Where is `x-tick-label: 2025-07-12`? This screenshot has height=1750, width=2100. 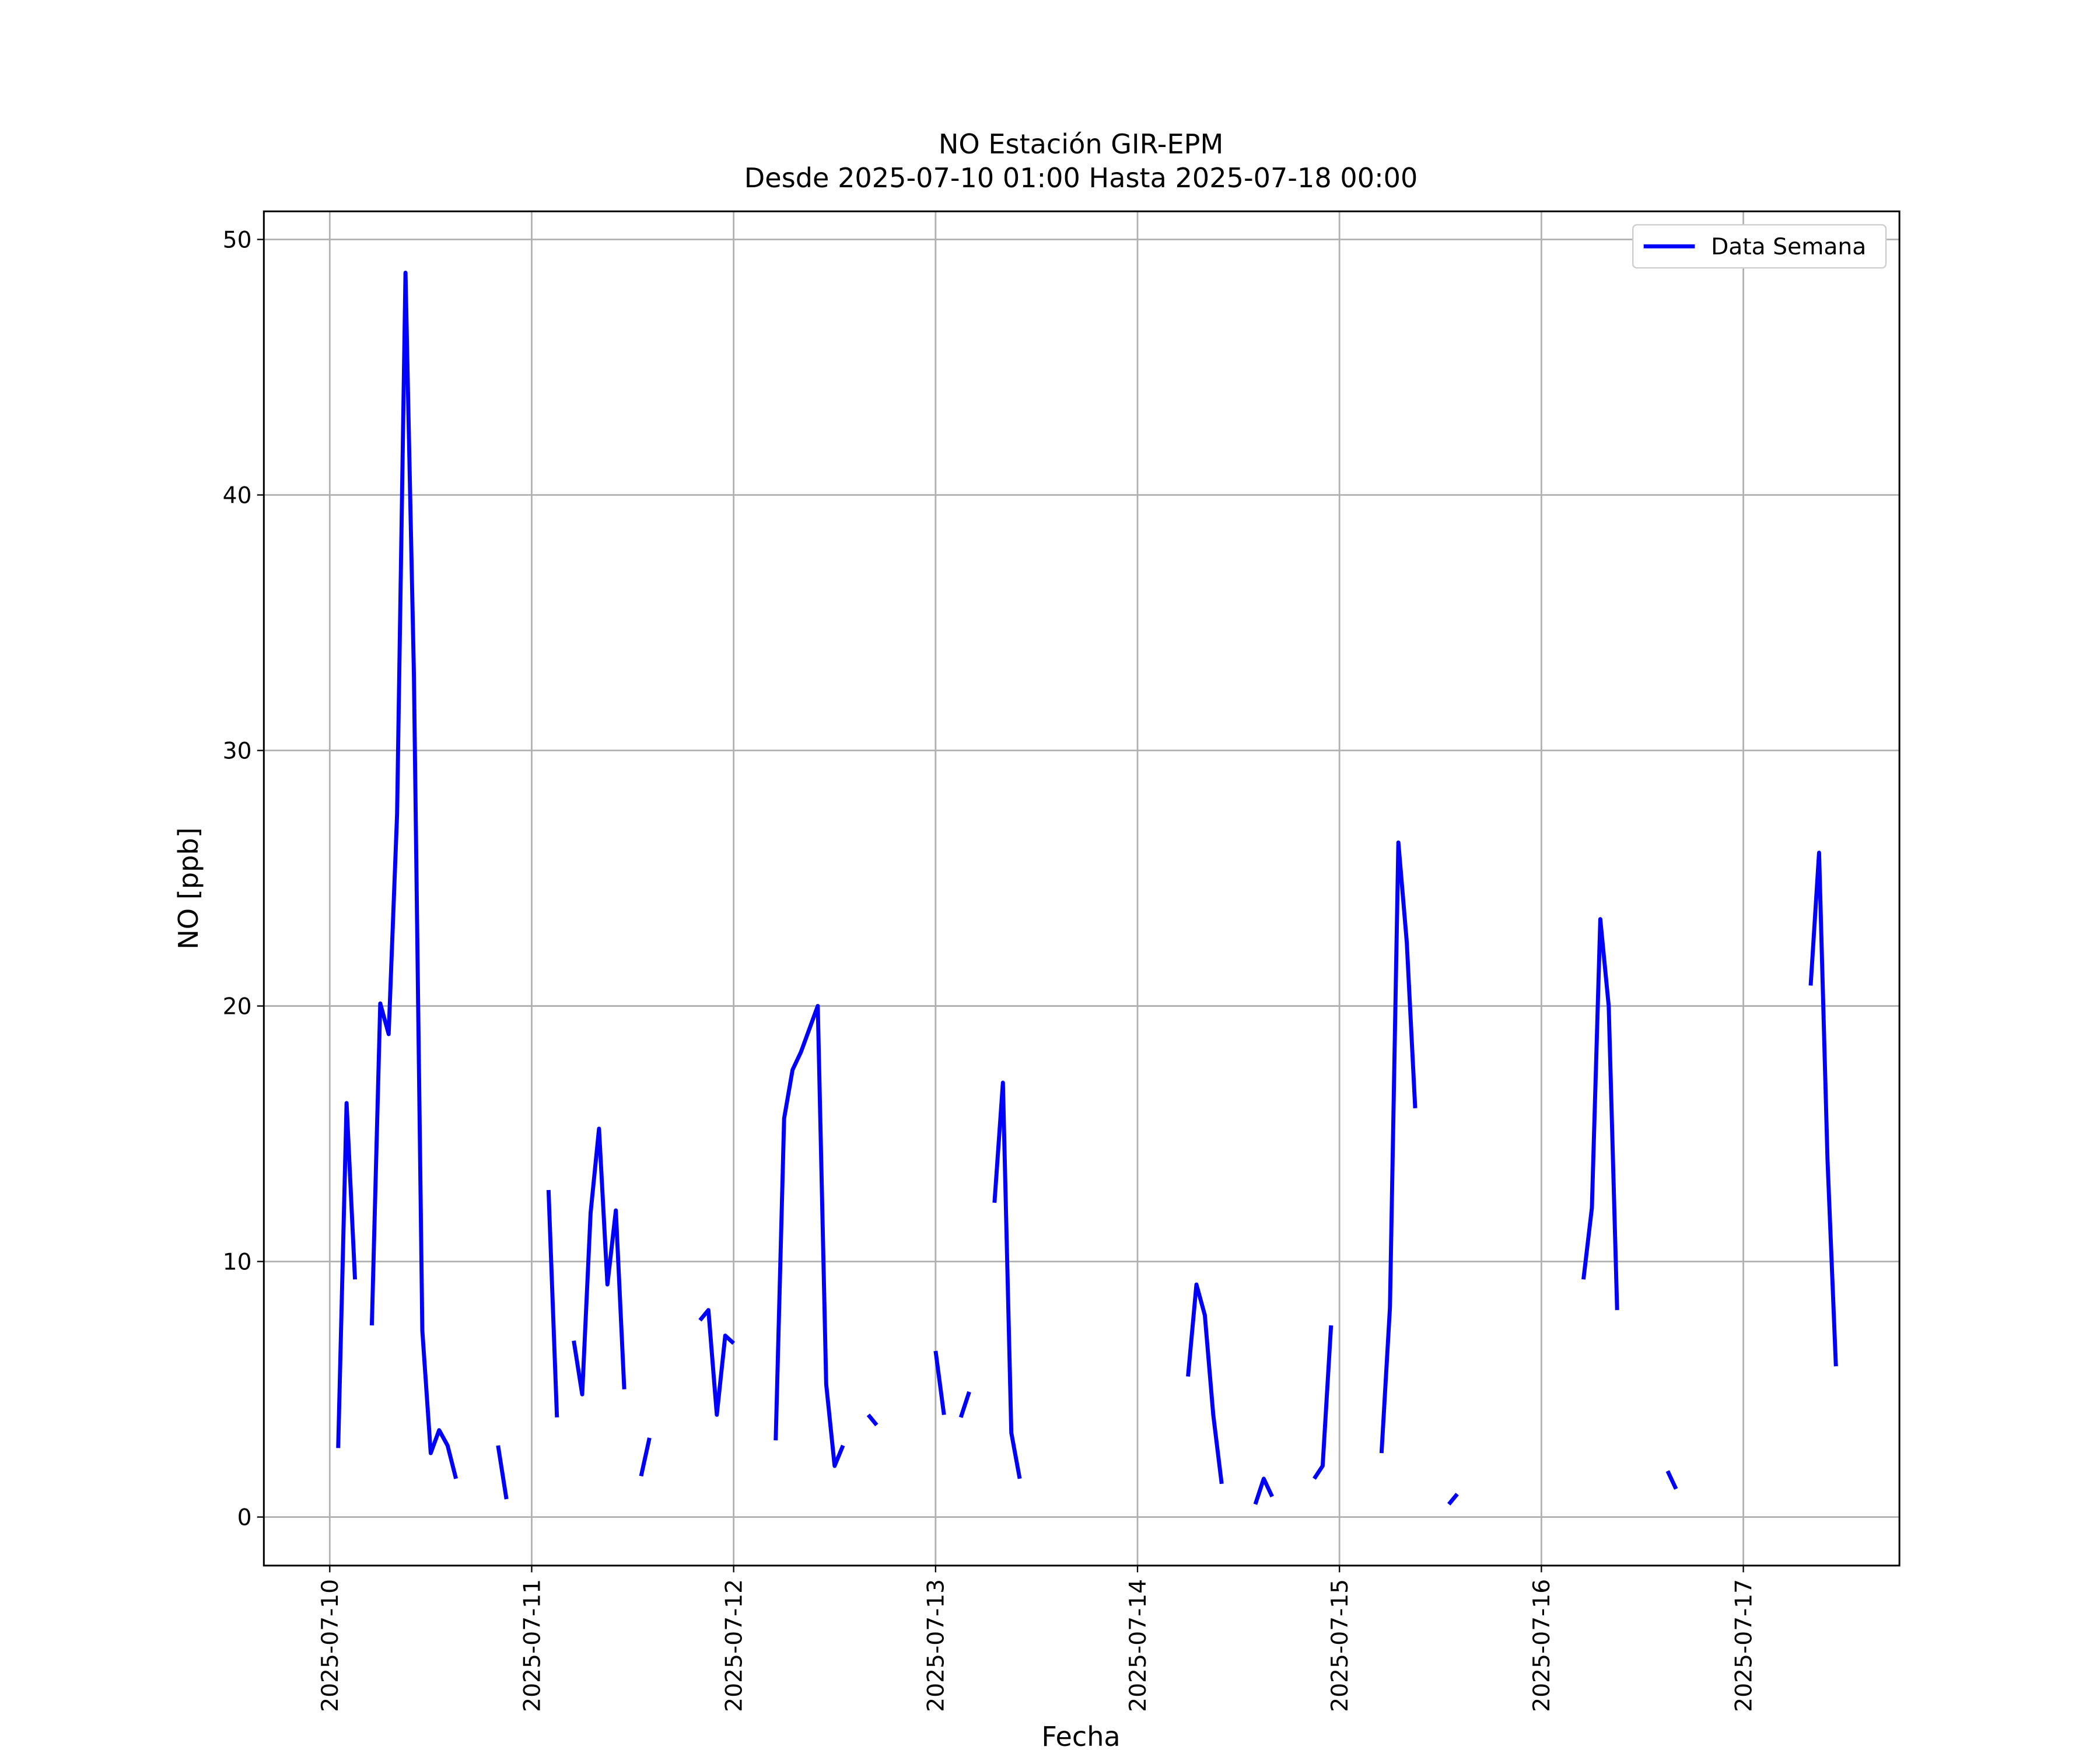 x-tick-label: 2025-07-12 is located at coordinates (735, 1645).